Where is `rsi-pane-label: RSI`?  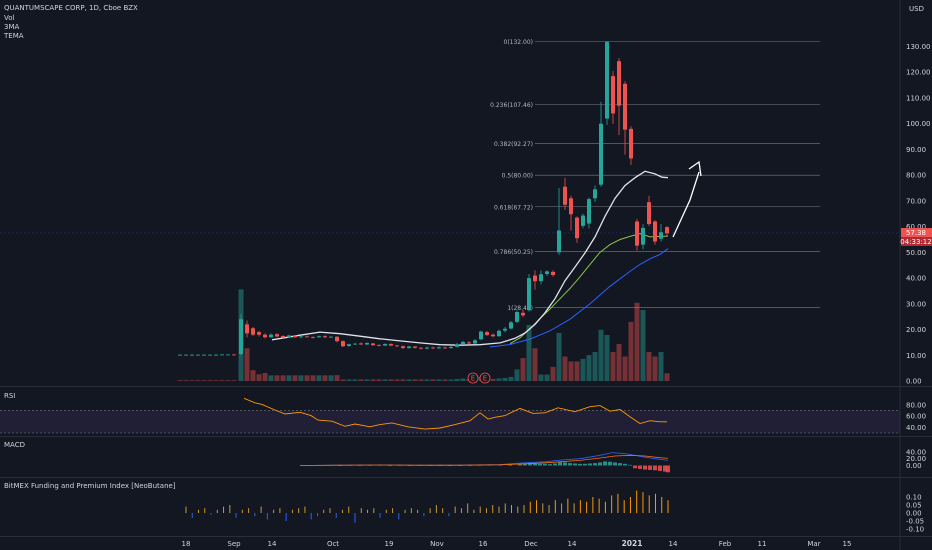 rsi-pane-label: RSI is located at coordinates (10, 396).